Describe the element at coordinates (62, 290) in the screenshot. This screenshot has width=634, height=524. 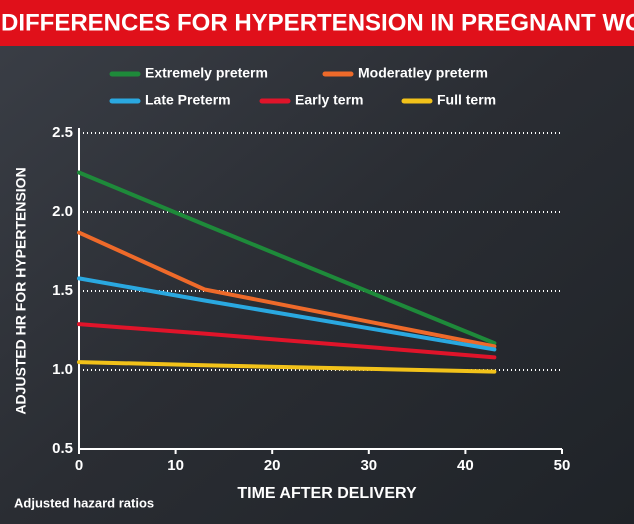
I see `y-tick-label: 1.5` at that location.